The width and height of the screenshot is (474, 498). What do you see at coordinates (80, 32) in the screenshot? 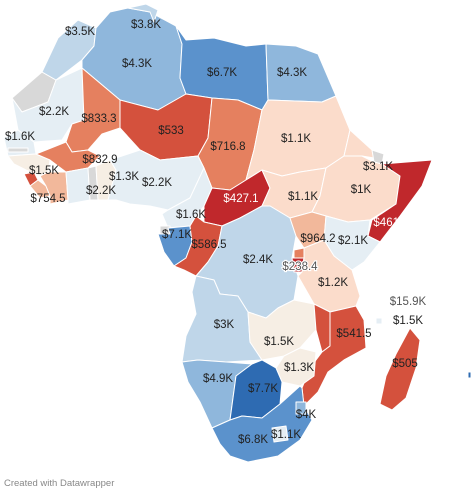
I see `label-morocco: $3.5K` at bounding box center [80, 32].